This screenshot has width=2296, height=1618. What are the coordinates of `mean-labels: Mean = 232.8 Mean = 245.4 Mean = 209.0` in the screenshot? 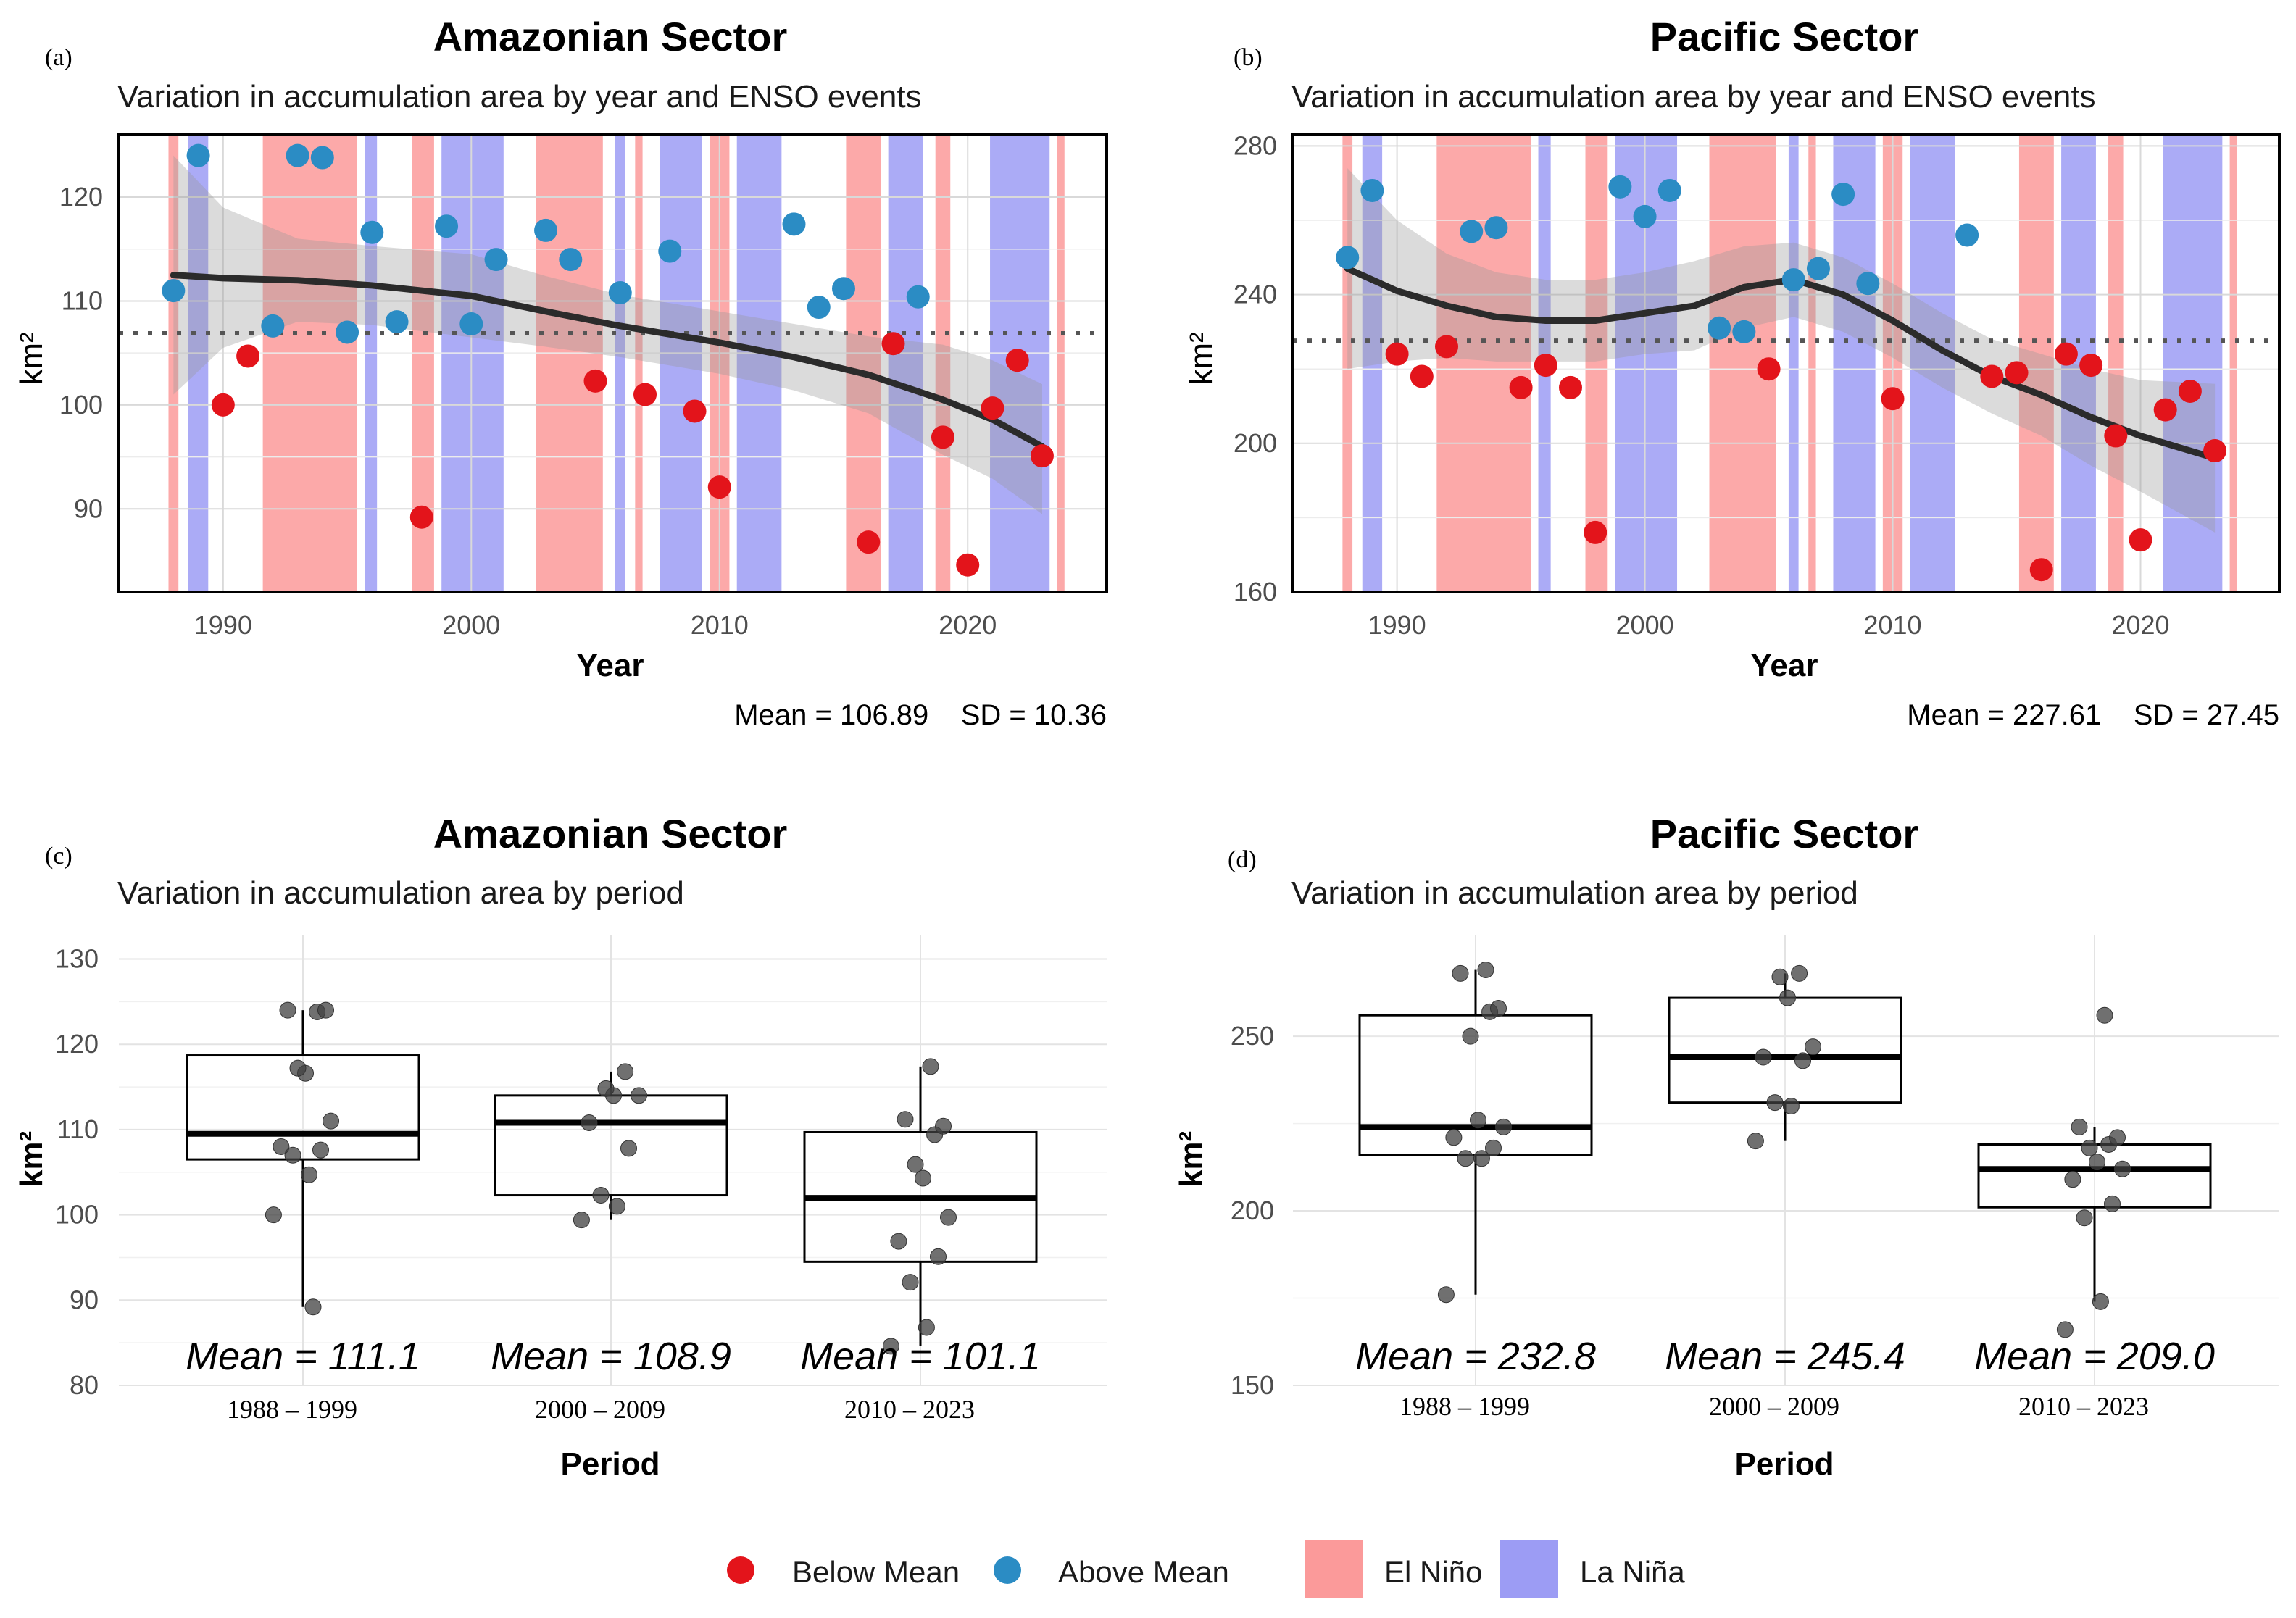 It's located at (1785, 1356).